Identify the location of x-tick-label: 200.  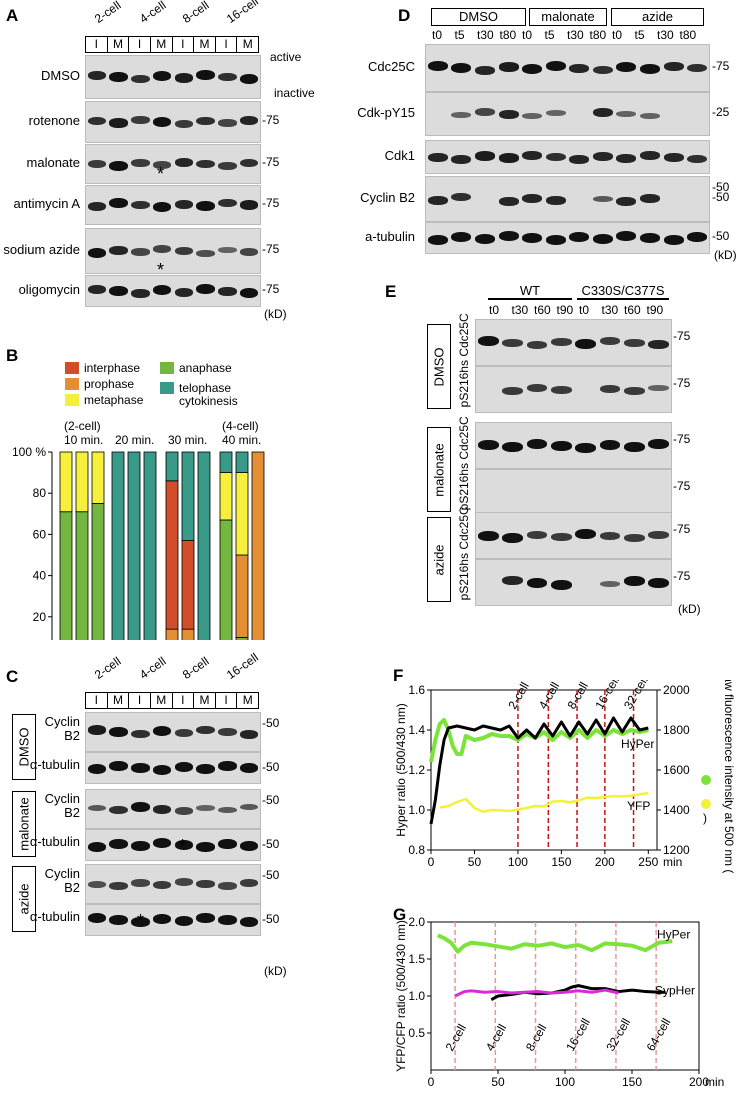
(605, 862).